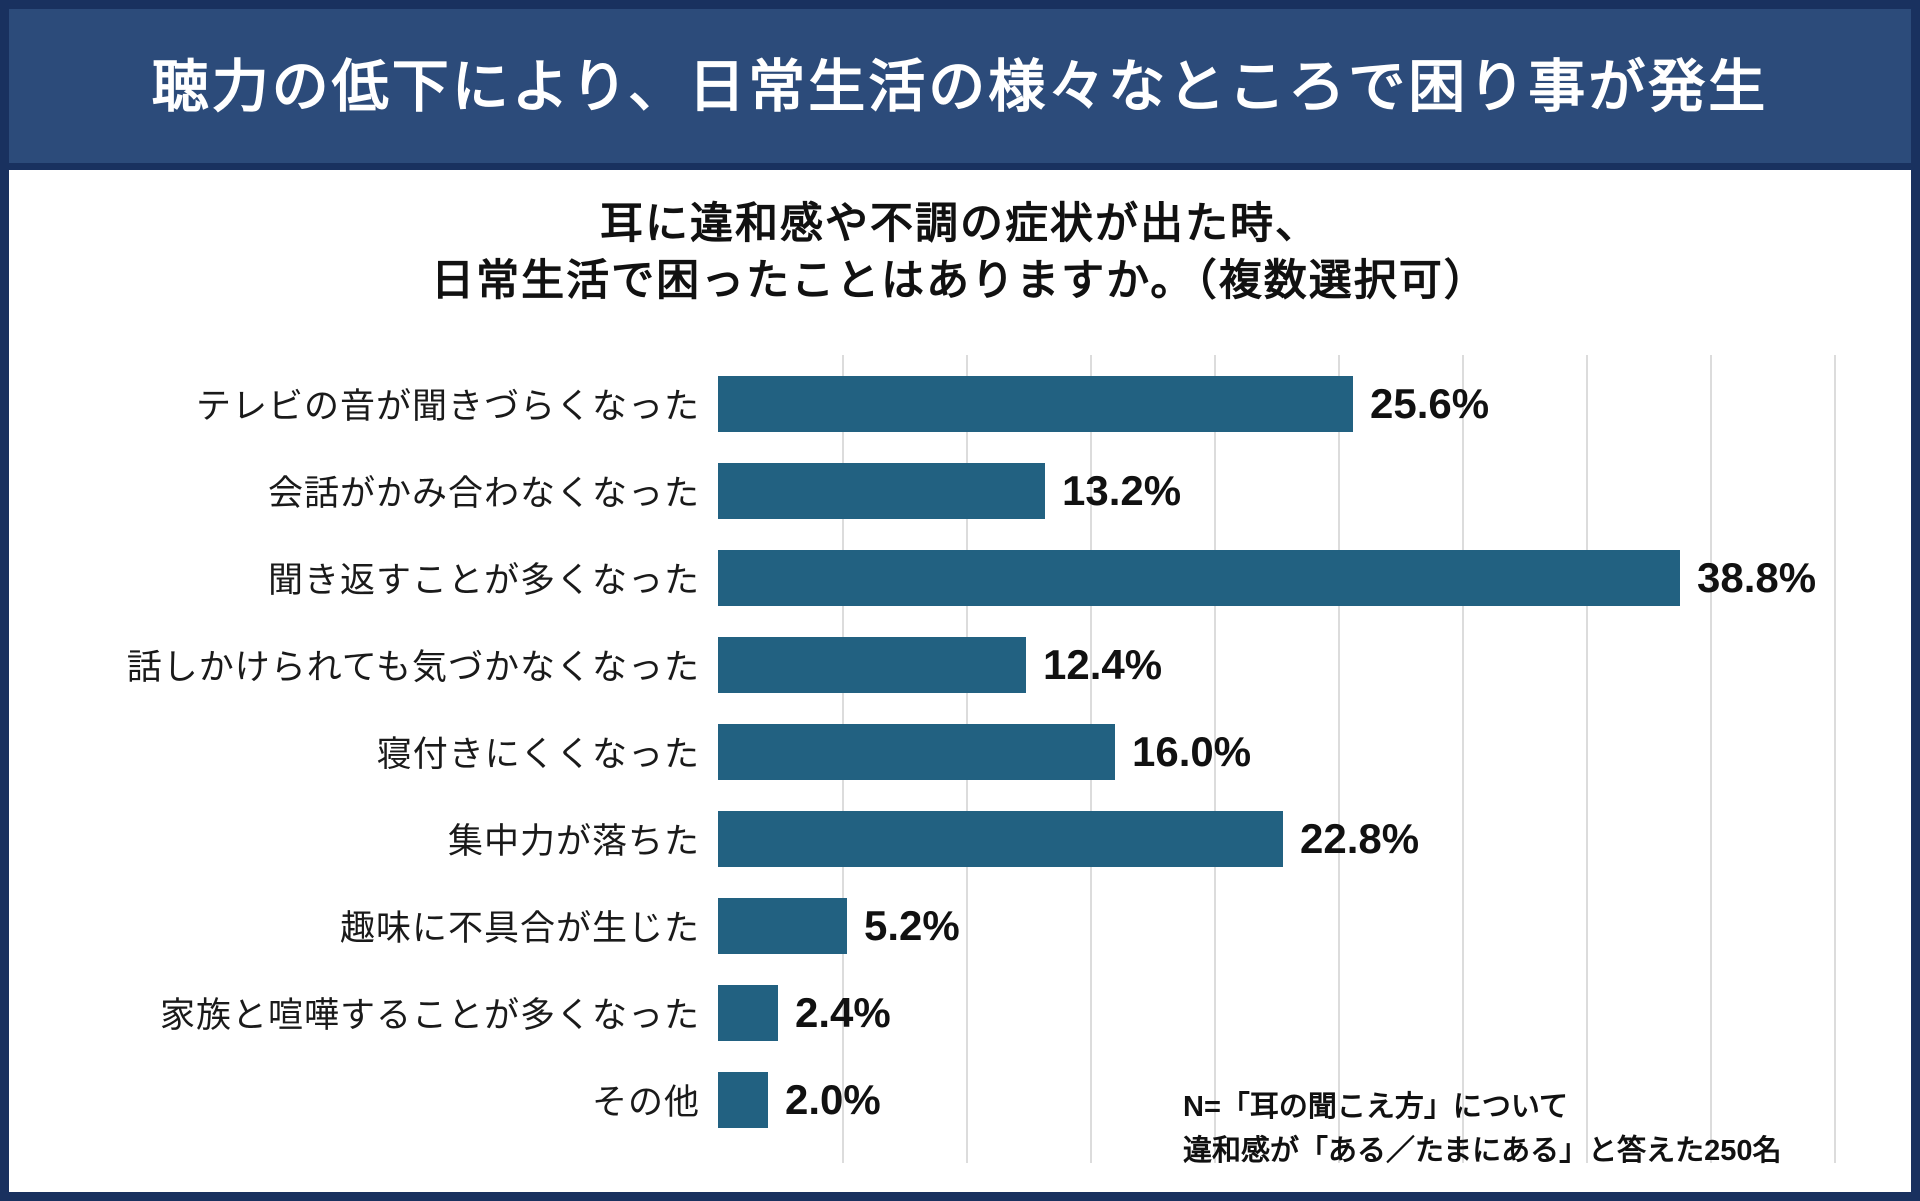 This screenshot has width=1920, height=1201. Describe the element at coordinates (960, 281) in the screenshot. I see `chart-title-line2: 日常生活で困ったことはありますか。（複数選択可）` at that location.